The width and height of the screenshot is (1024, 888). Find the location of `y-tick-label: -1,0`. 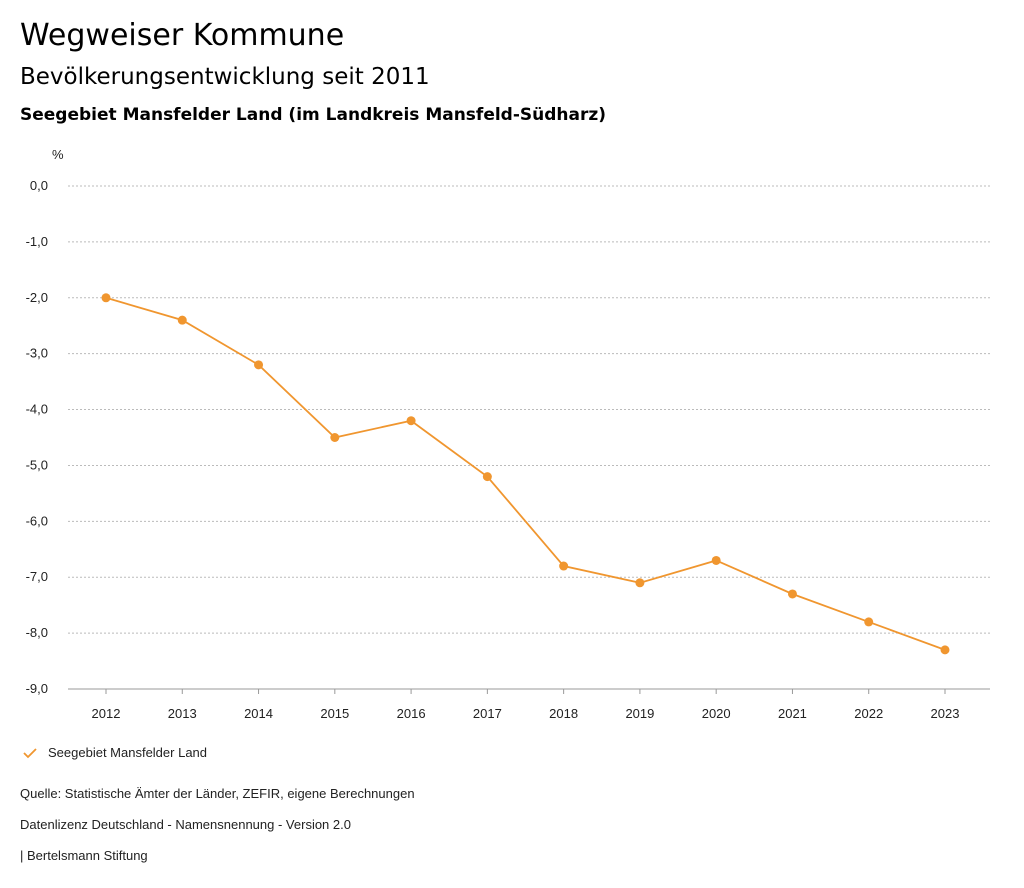

y-tick-label: -1,0 is located at coordinates (37, 241).